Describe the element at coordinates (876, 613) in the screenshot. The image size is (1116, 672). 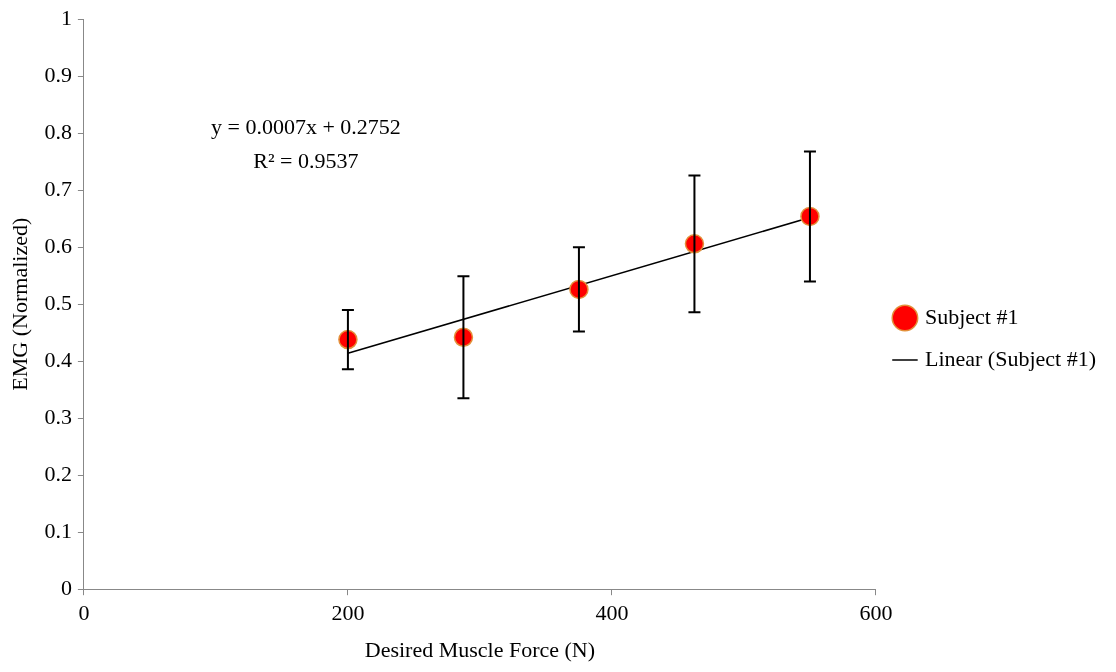
I see `x-tick-label: 600` at that location.